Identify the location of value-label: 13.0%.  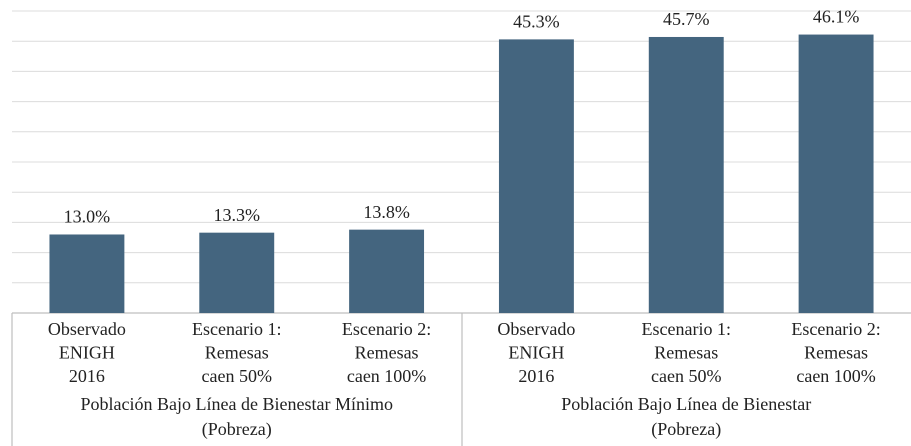
(87, 217).